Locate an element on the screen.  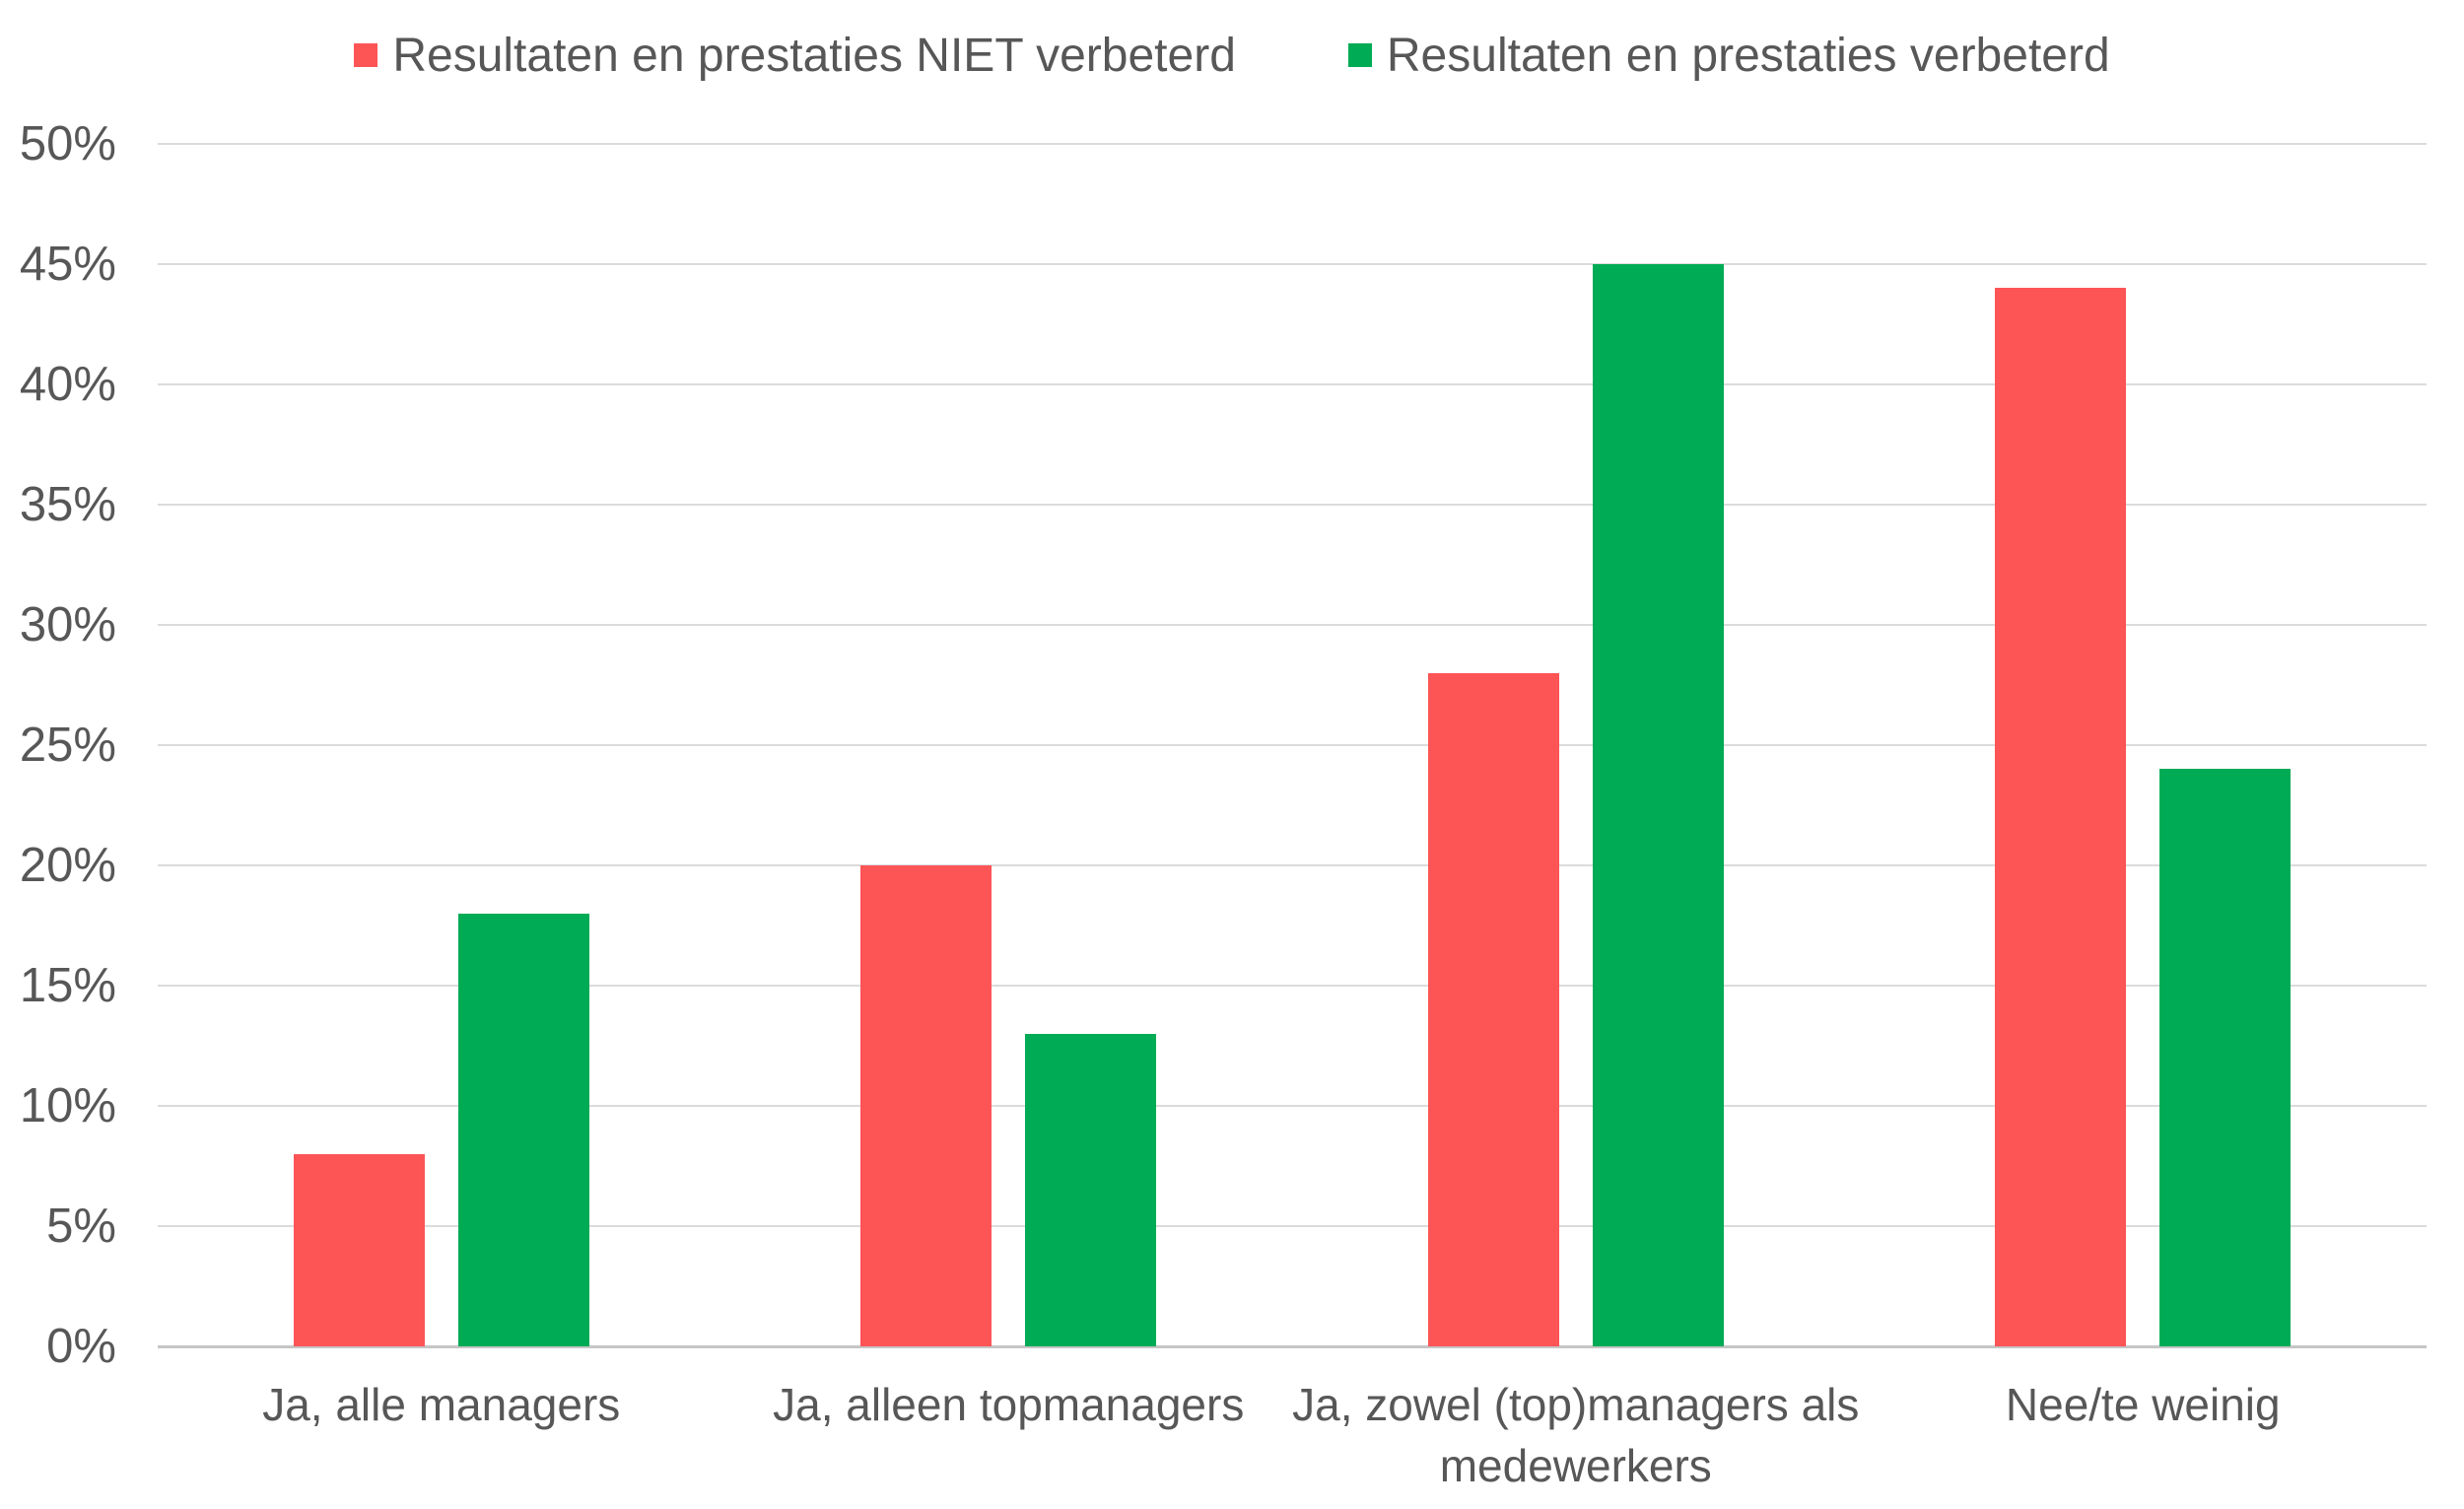
legend-swatch-green-icon is located at coordinates (1359, 55).